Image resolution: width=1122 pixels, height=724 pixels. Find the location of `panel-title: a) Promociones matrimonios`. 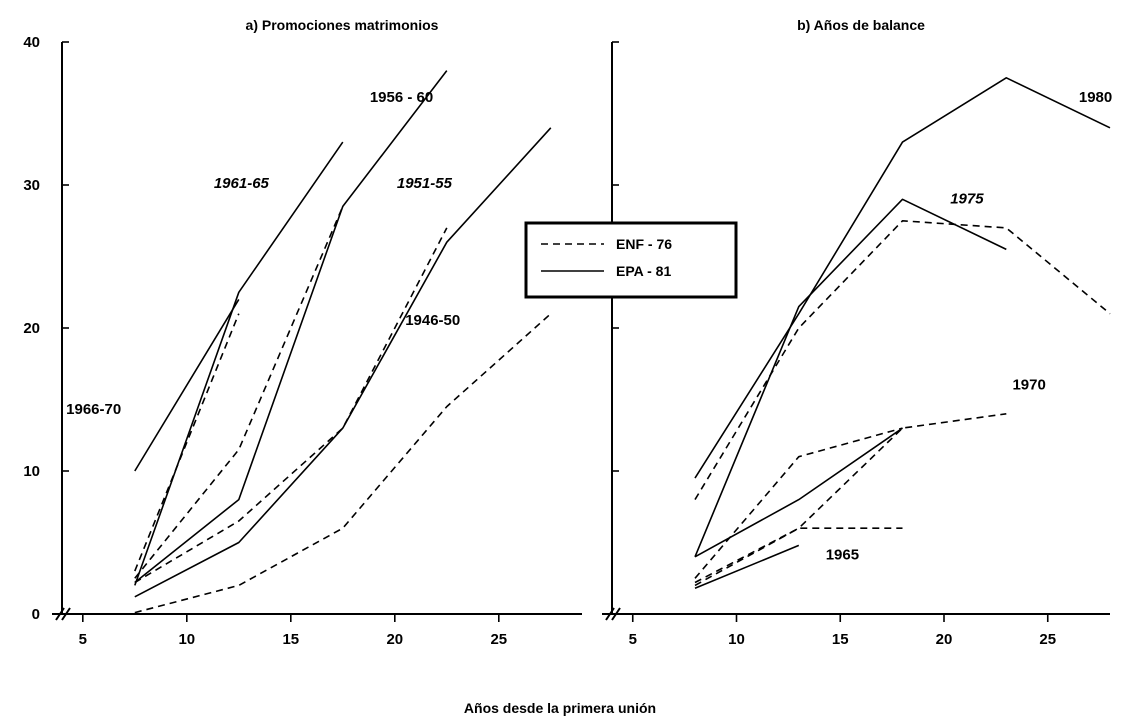

panel-title: a) Promociones matrimonios is located at coordinates (342, 25).